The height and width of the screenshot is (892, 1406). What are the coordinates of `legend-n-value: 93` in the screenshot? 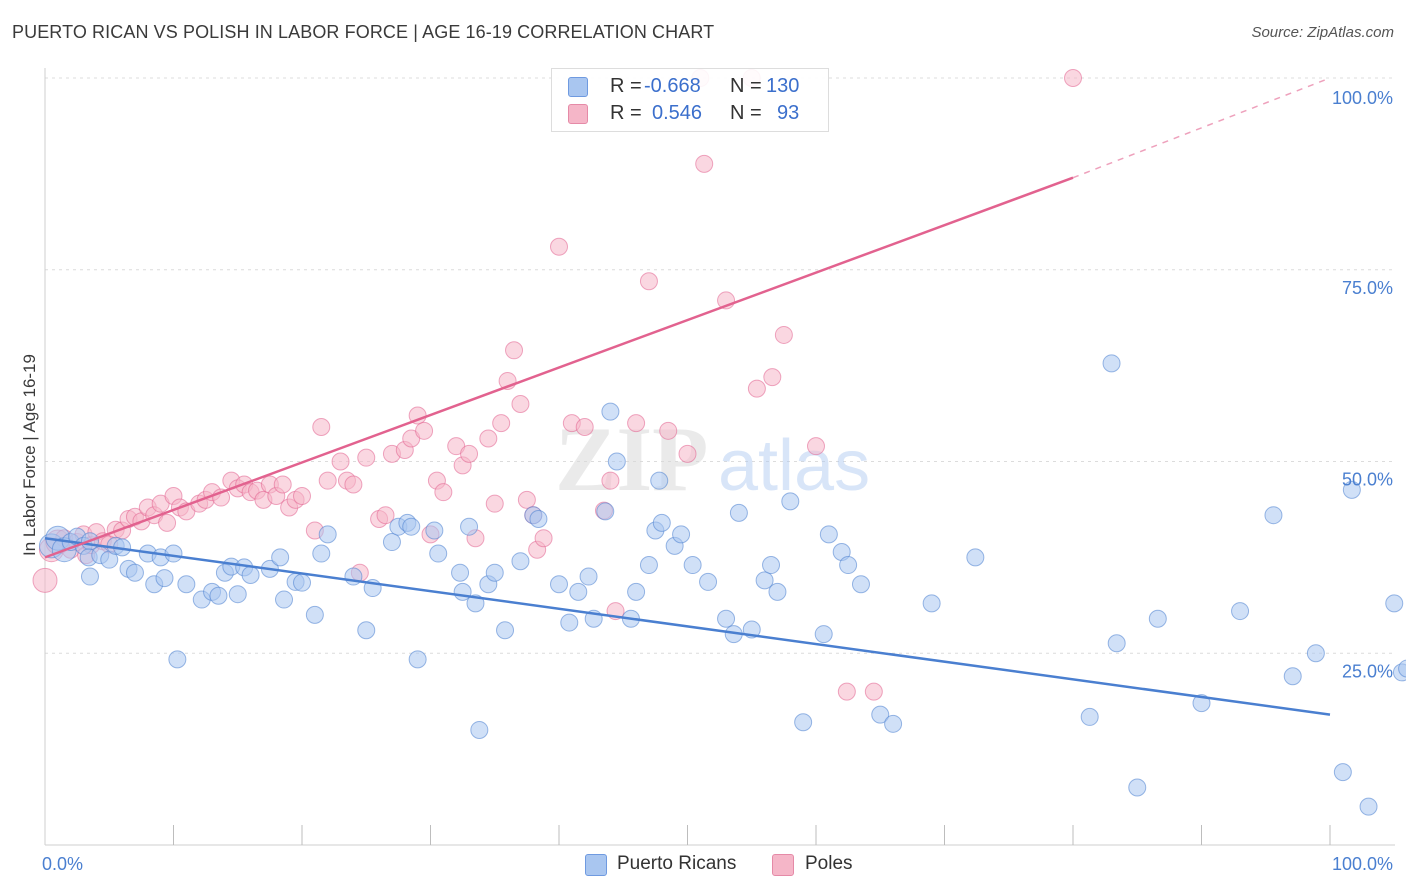 It's located at (788, 113).